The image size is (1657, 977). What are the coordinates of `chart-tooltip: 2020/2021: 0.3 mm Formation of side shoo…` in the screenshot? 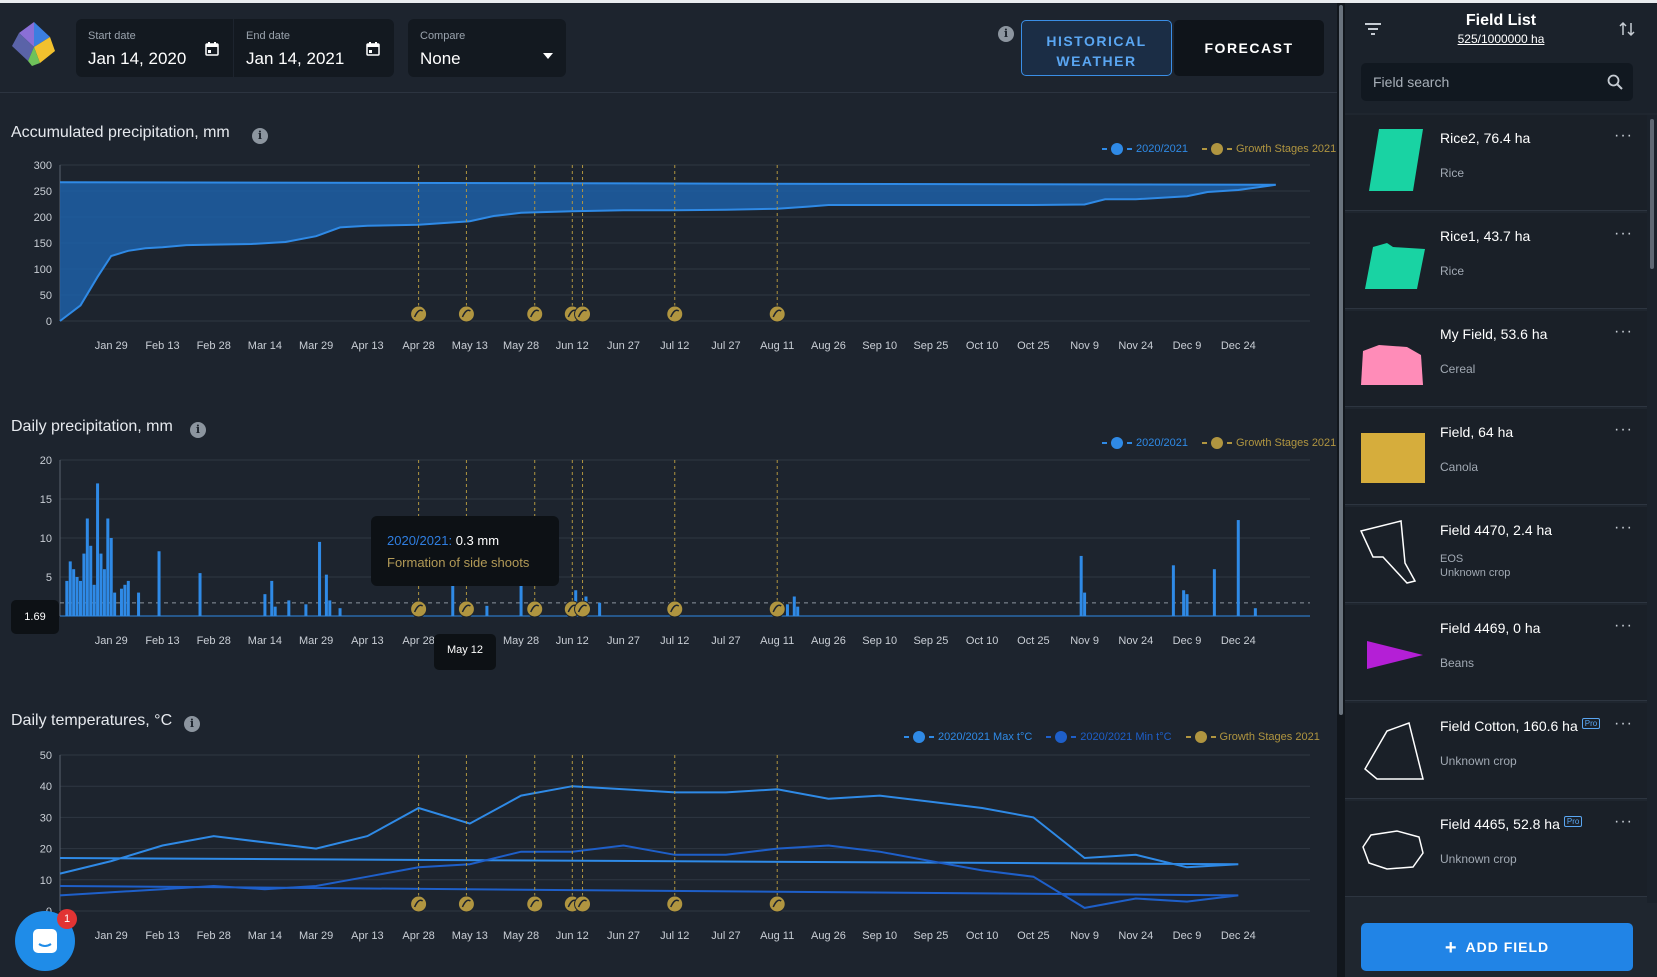 It's located at (465, 551).